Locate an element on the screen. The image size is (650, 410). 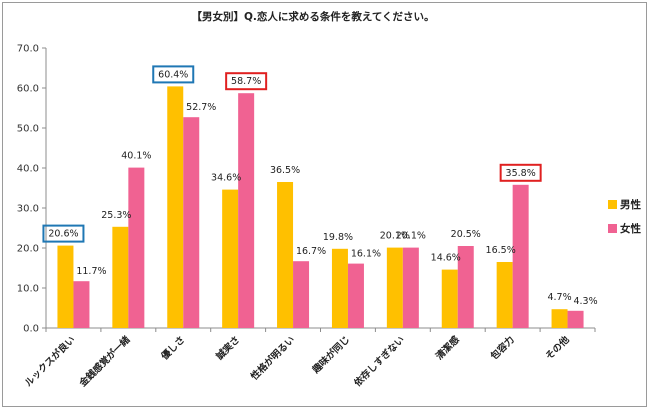
category-label: 優しさ is located at coordinates (172, 348).